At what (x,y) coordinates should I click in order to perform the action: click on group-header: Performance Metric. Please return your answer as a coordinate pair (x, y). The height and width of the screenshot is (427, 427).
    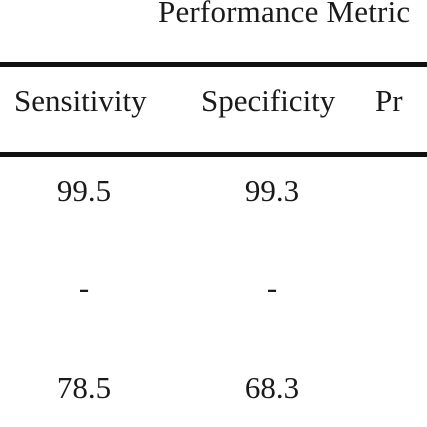
    Looking at the image, I should click on (284, 14).